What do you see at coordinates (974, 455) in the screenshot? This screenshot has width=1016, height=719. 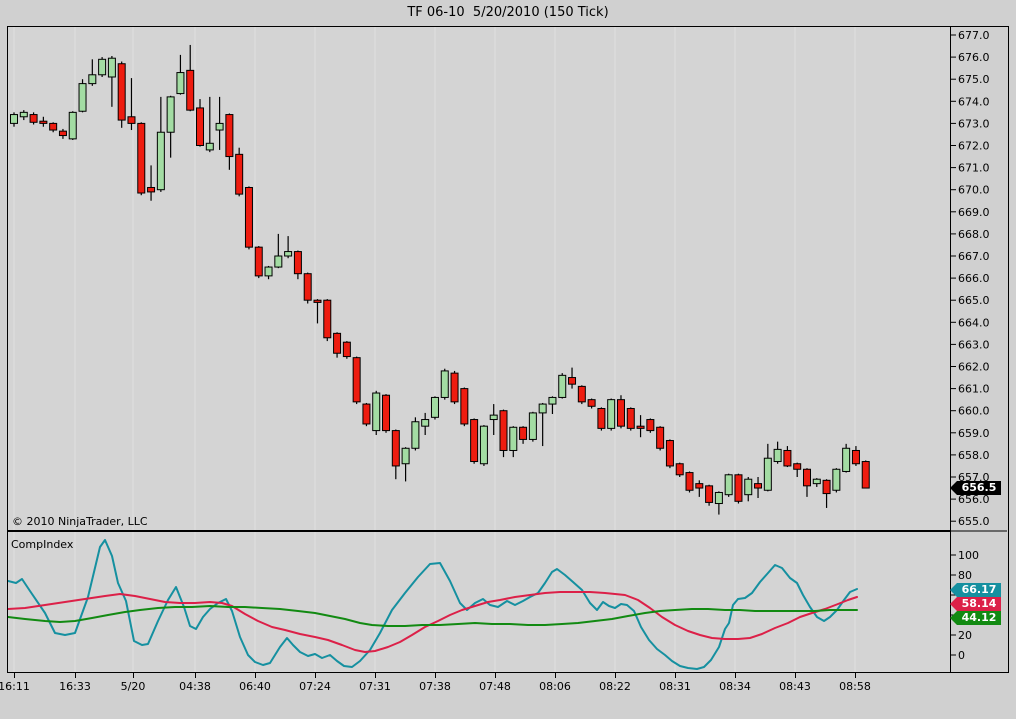 I see `svg-text: 658.0` at bounding box center [974, 455].